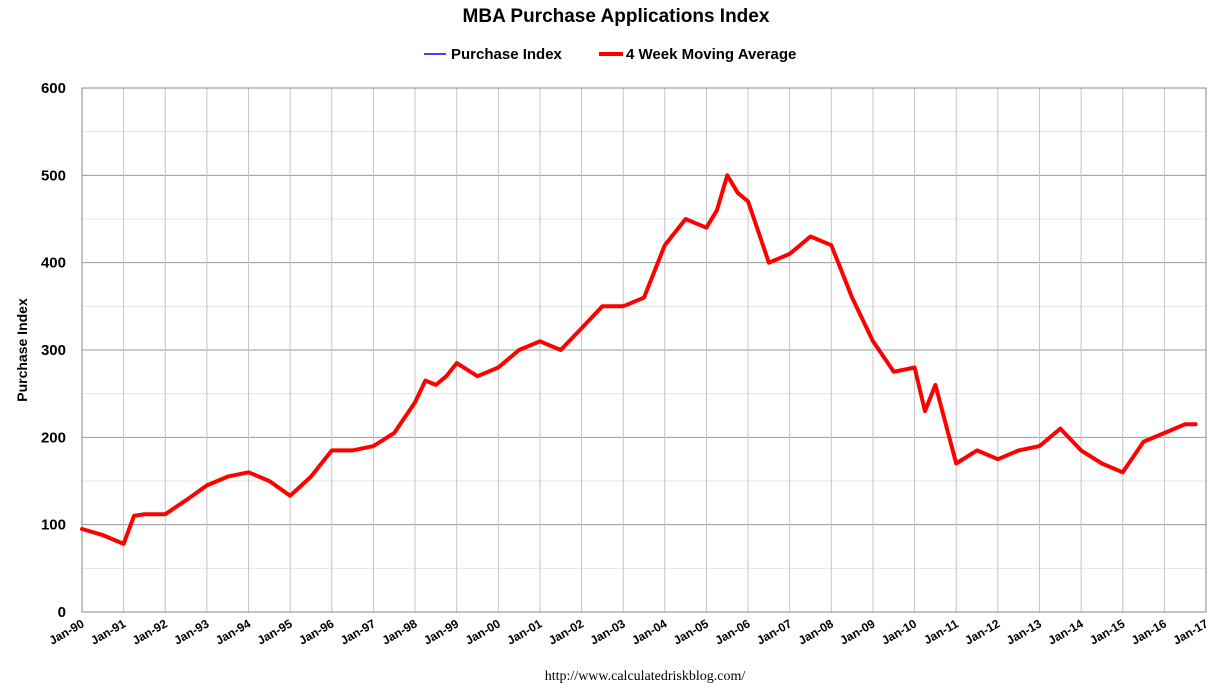  Describe the element at coordinates (524, 631) in the screenshot. I see `x-tick-label: Jan-01` at that location.